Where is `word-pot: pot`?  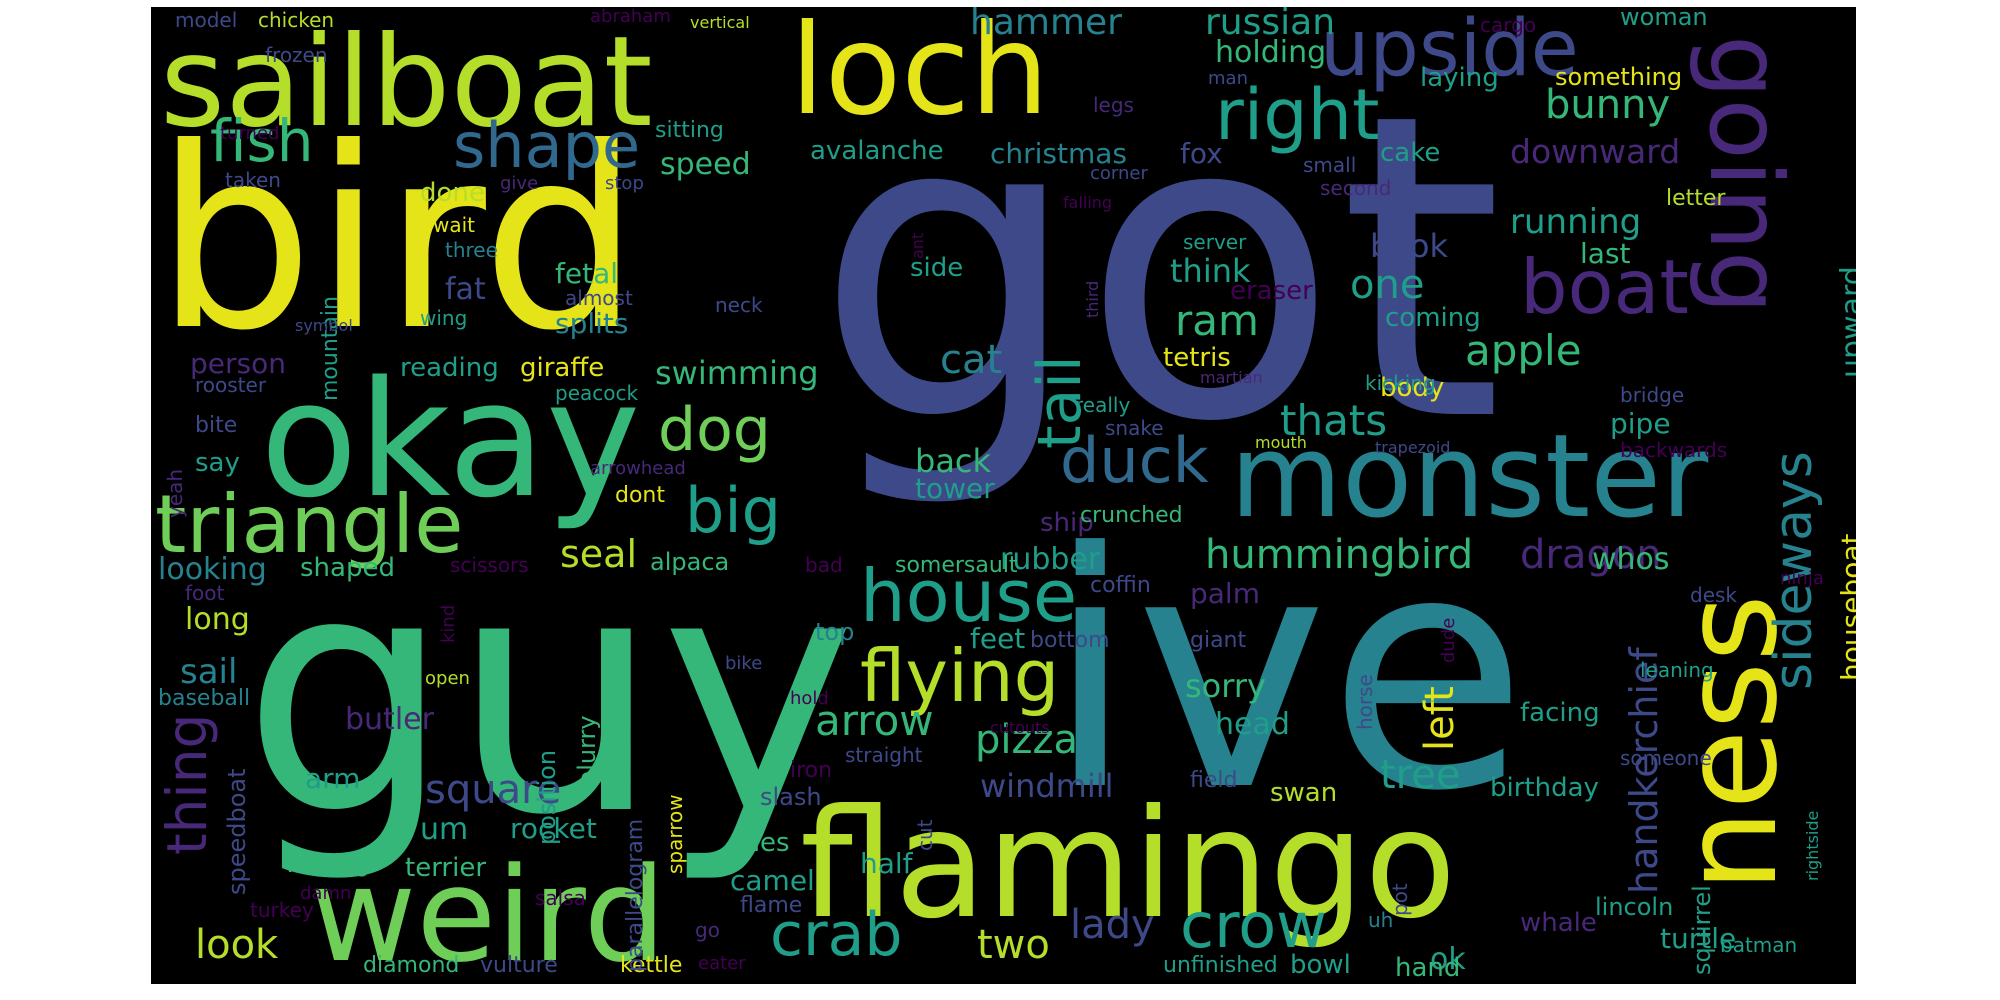
word-pot: pot is located at coordinates (1400, 899).